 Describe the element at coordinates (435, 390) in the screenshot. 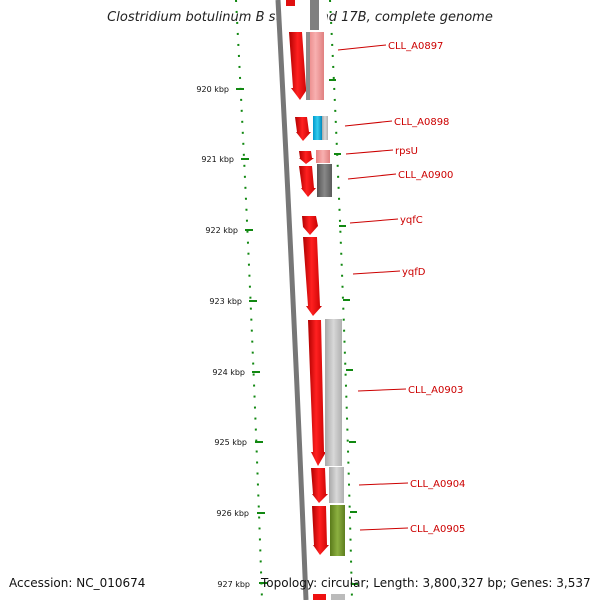

I see `gene-label: CLL_A0903` at that location.